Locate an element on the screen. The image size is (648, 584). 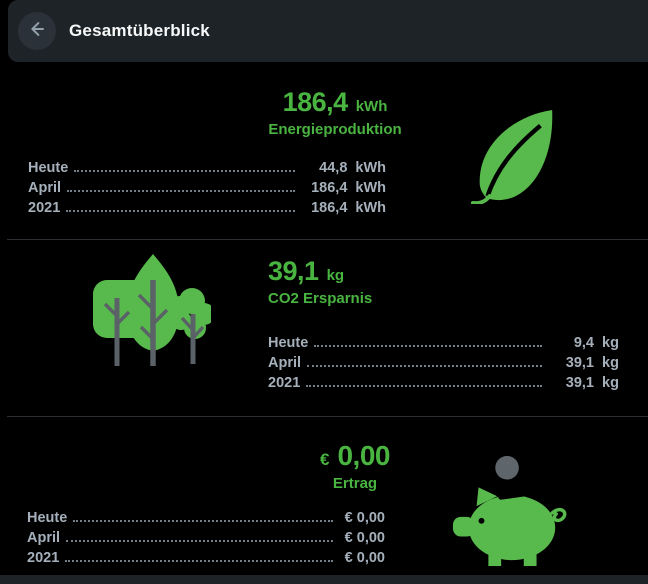
back-button is located at coordinates (37, 31).